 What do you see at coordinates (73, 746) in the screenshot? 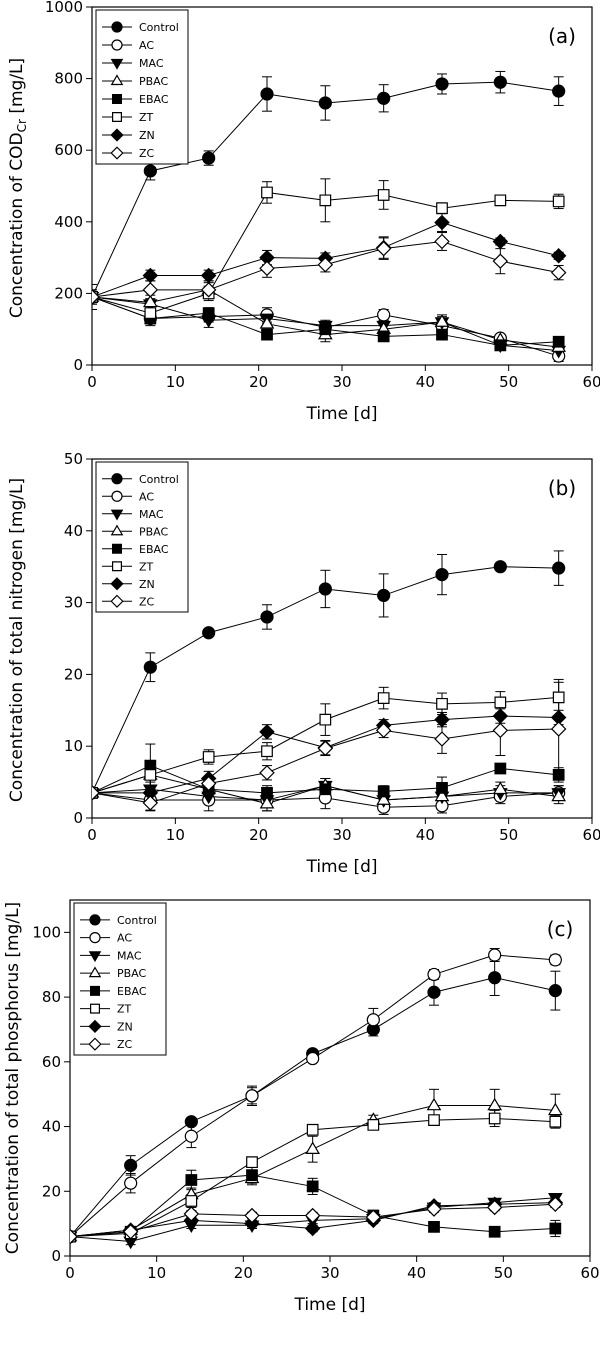
I see `y-tick-label: 10` at bounding box center [73, 746].